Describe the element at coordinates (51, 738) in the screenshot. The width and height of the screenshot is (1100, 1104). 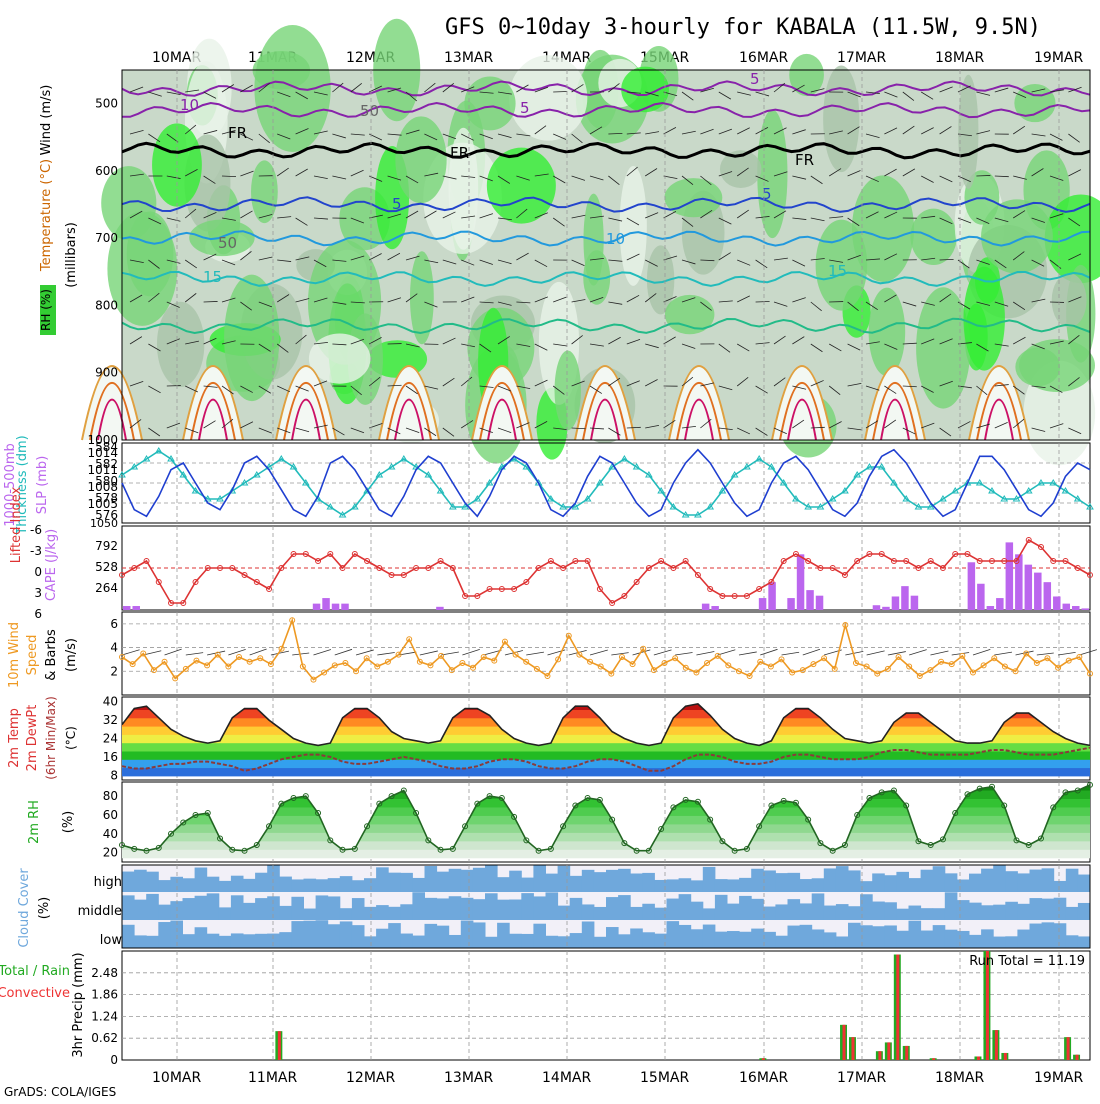
I see `temp-label-3: (6hr Min/Max)` at that location.